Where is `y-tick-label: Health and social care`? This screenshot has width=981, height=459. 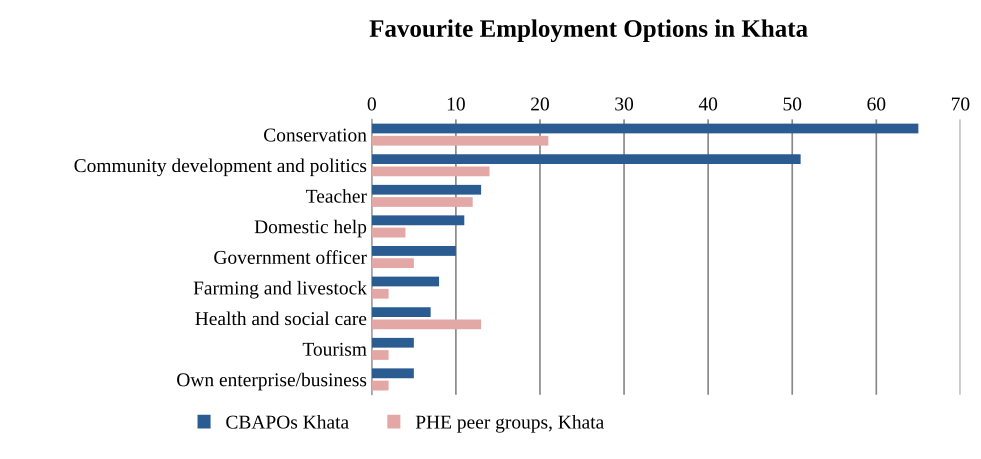 y-tick-label: Health and social care is located at coordinates (280, 318).